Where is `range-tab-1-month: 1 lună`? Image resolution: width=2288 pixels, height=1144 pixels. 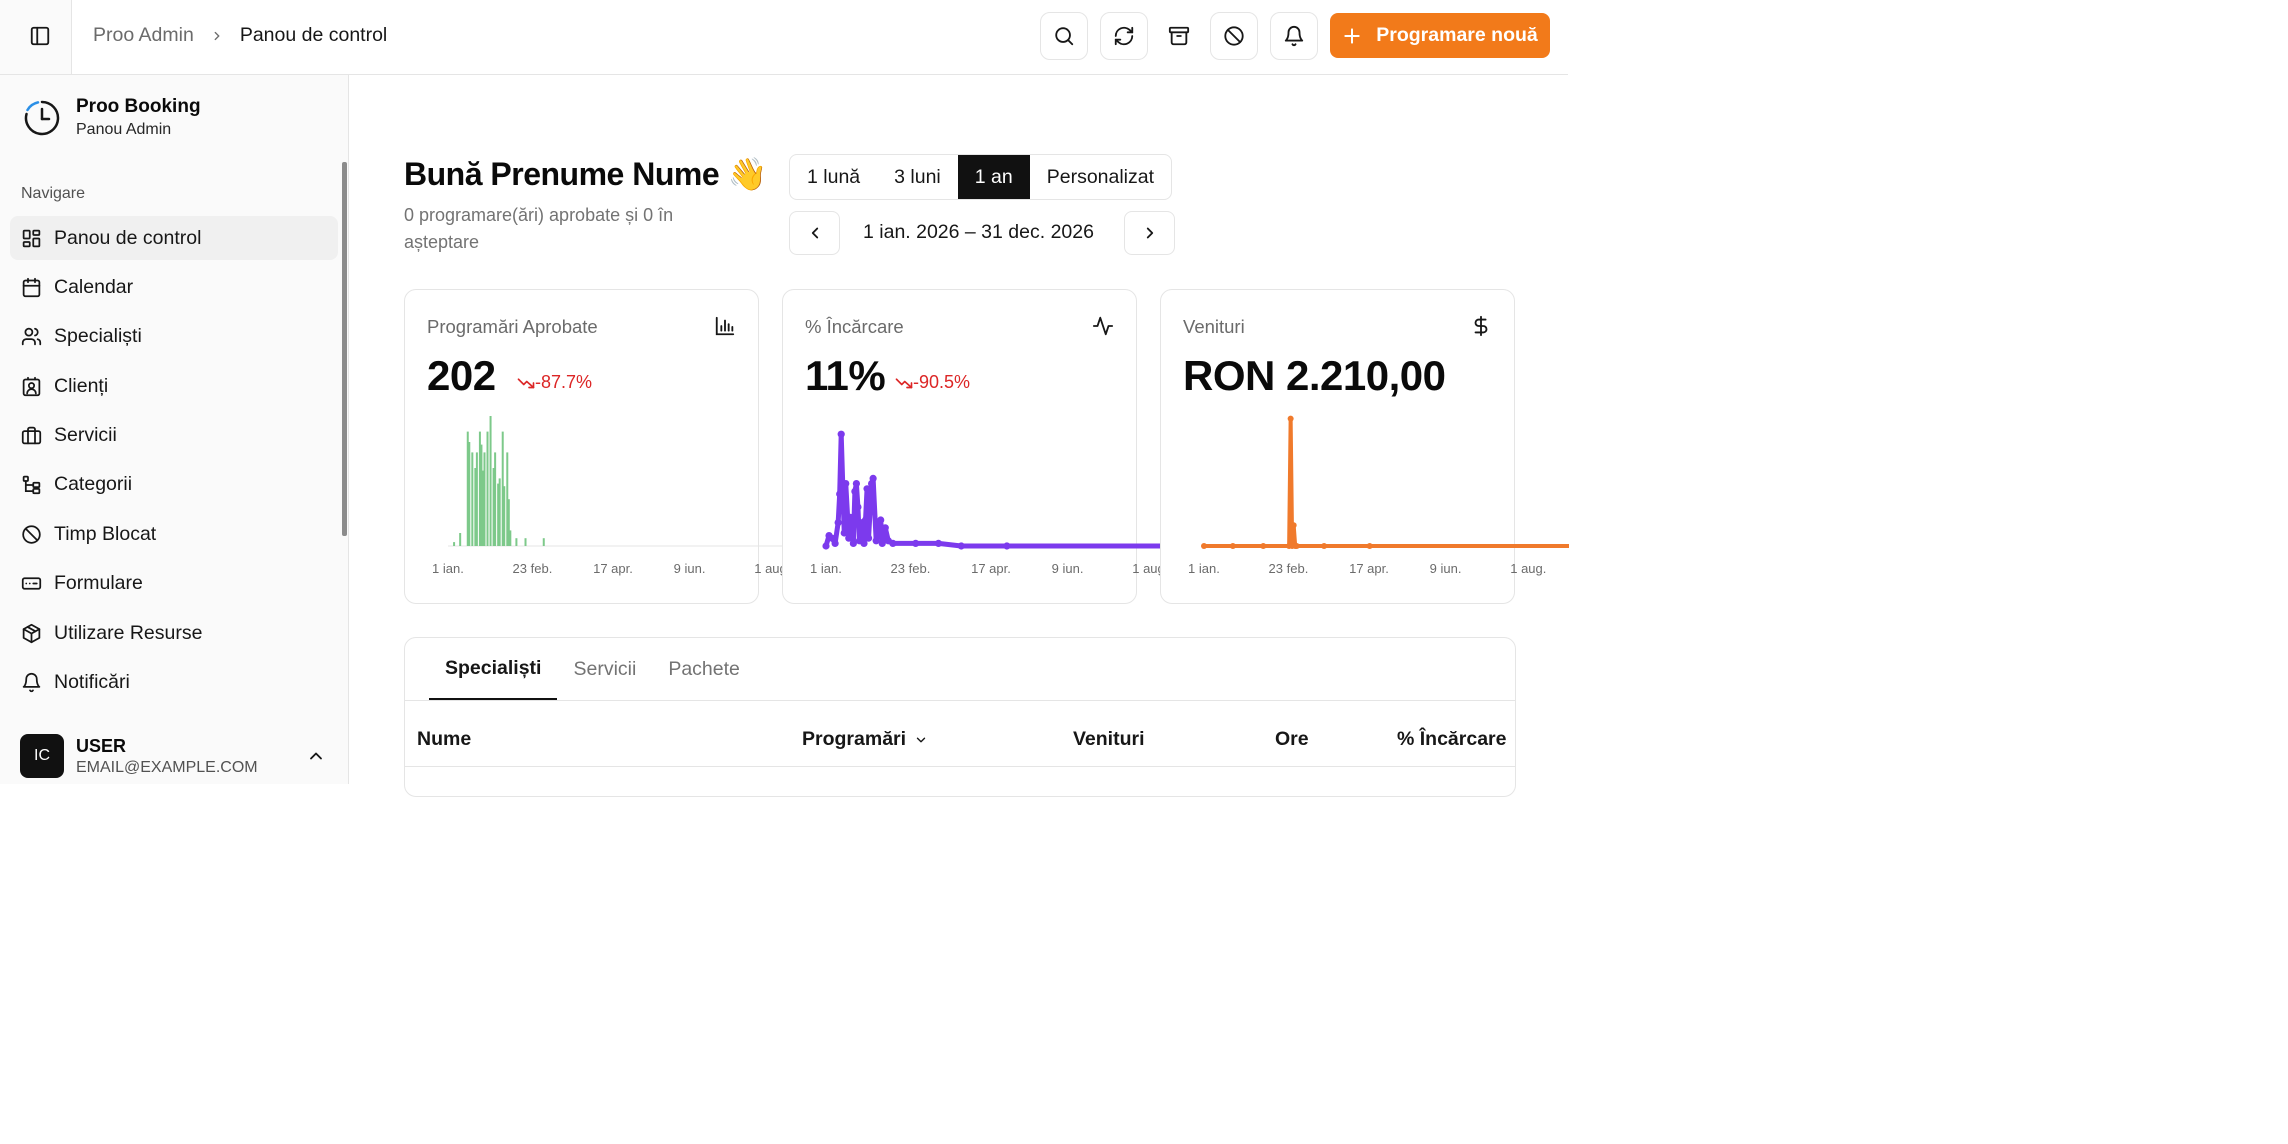 range-tab-1-month: 1 lună is located at coordinates (834, 176).